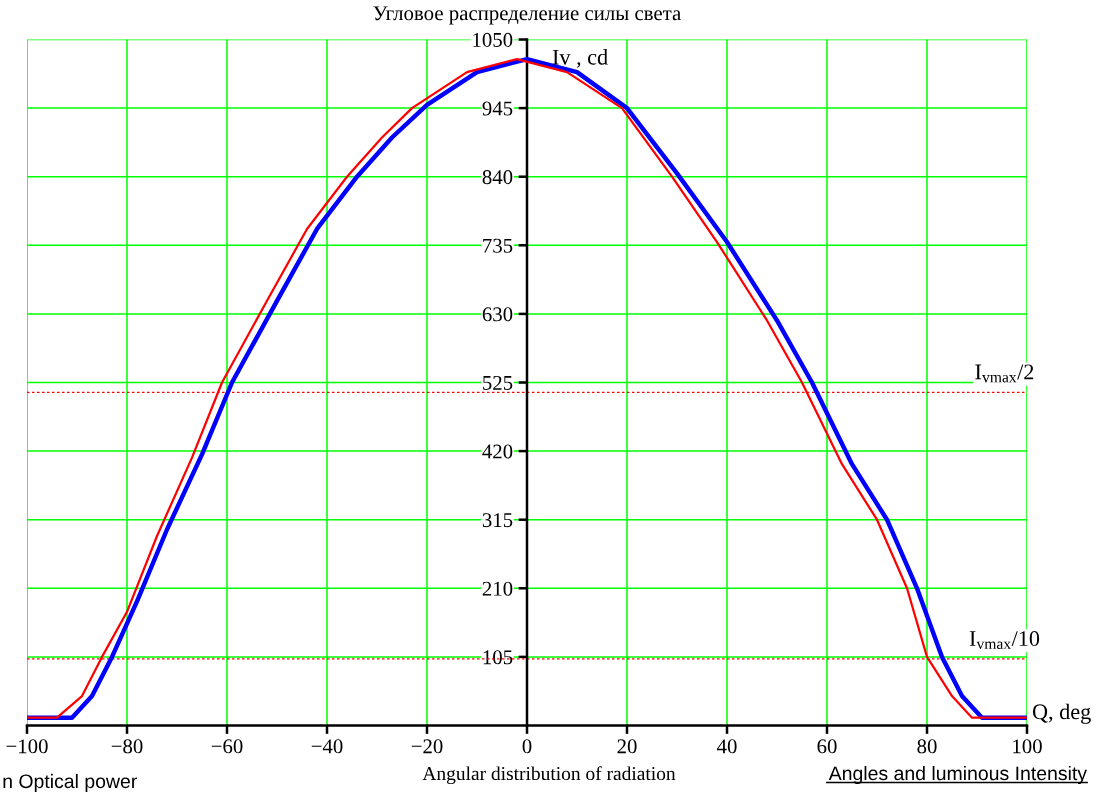 This screenshot has width=1098, height=792. What do you see at coordinates (549, 775) in the screenshot?
I see `text: Angular distribution of radiation` at bounding box center [549, 775].